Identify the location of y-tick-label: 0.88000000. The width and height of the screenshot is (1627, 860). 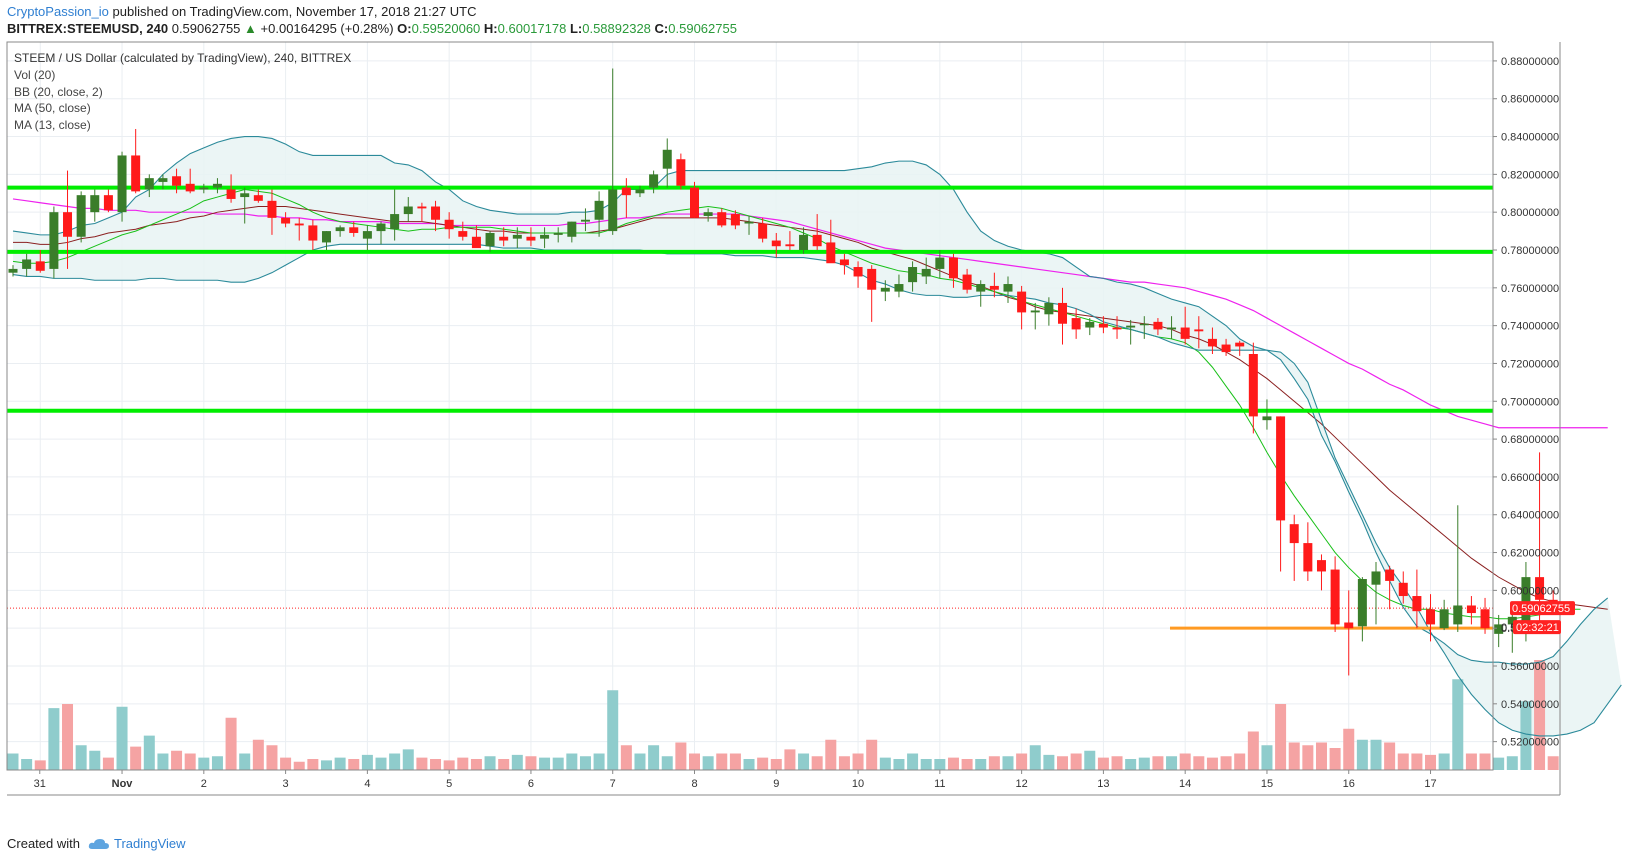
(1530, 62).